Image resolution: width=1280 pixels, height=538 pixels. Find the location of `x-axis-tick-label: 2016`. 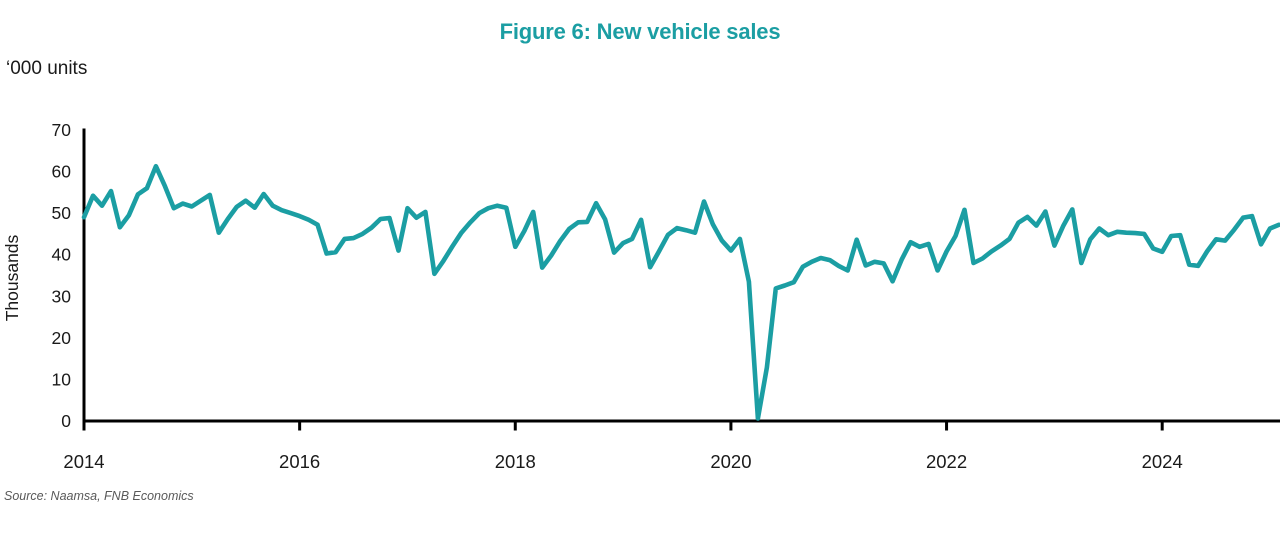

x-axis-tick-label: 2016 is located at coordinates (299, 461).